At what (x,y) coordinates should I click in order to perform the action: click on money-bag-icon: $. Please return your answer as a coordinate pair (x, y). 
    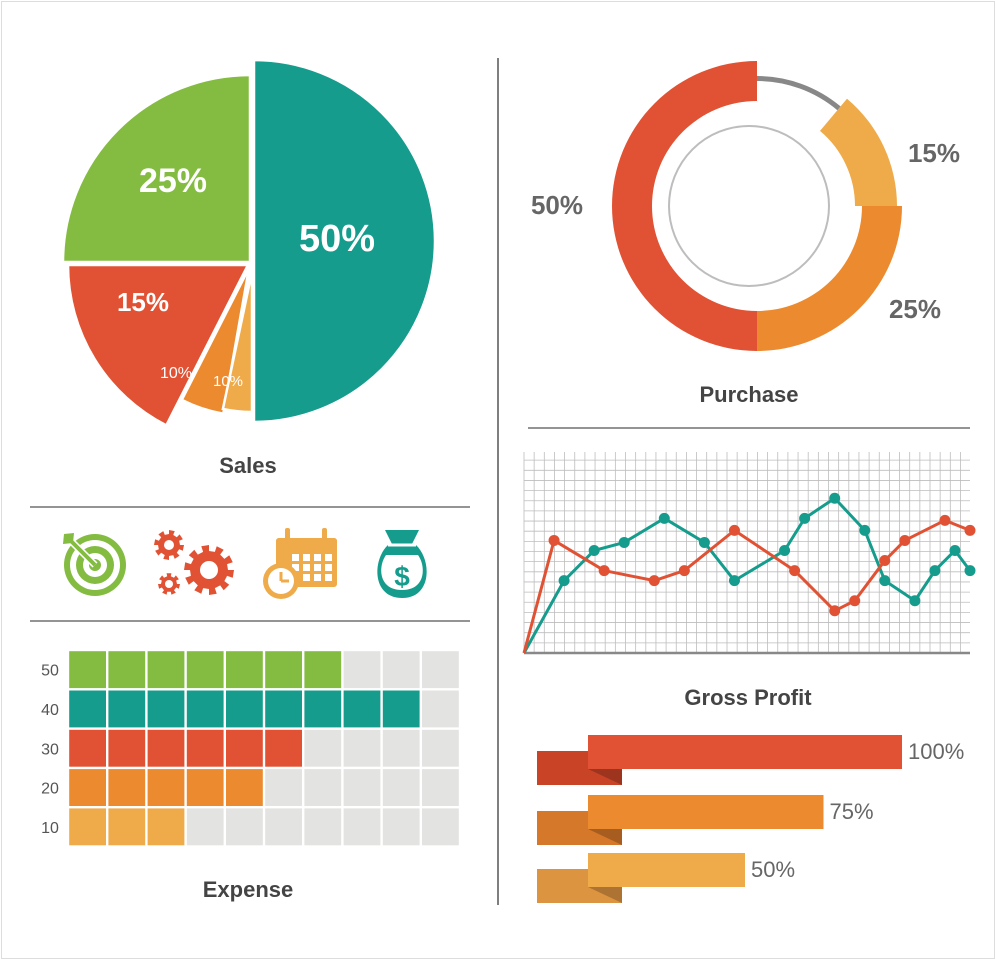
    Looking at the image, I should click on (402, 564).